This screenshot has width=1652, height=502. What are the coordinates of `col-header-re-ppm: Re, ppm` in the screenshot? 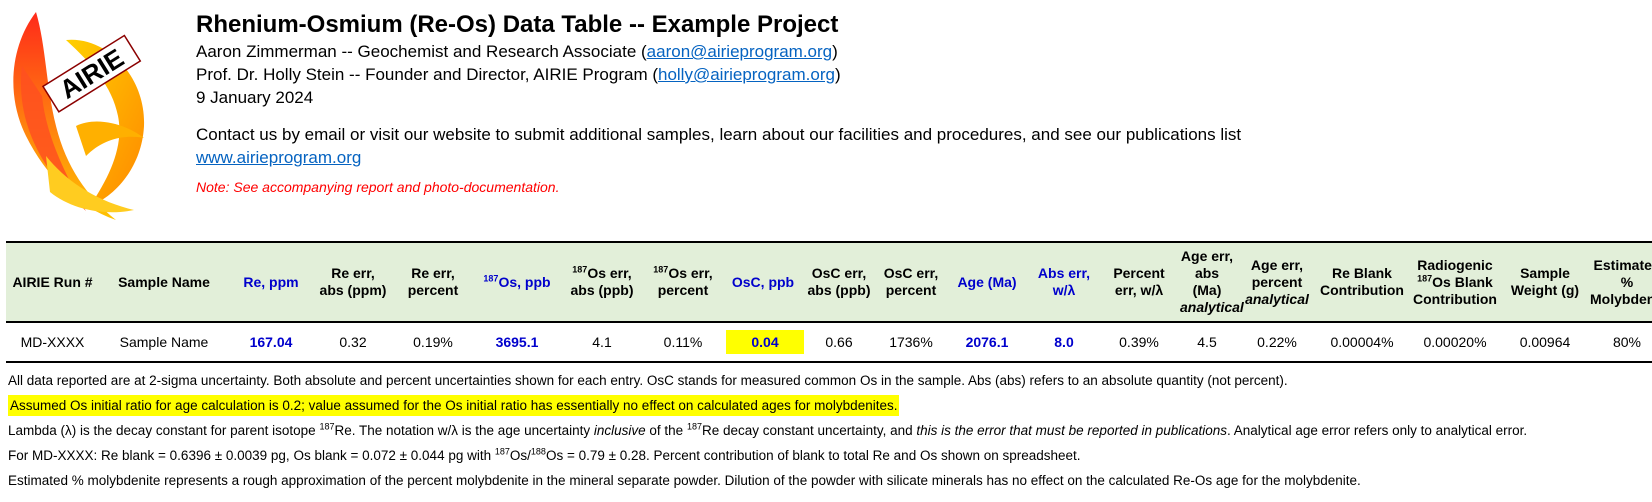 It's located at (271, 282).